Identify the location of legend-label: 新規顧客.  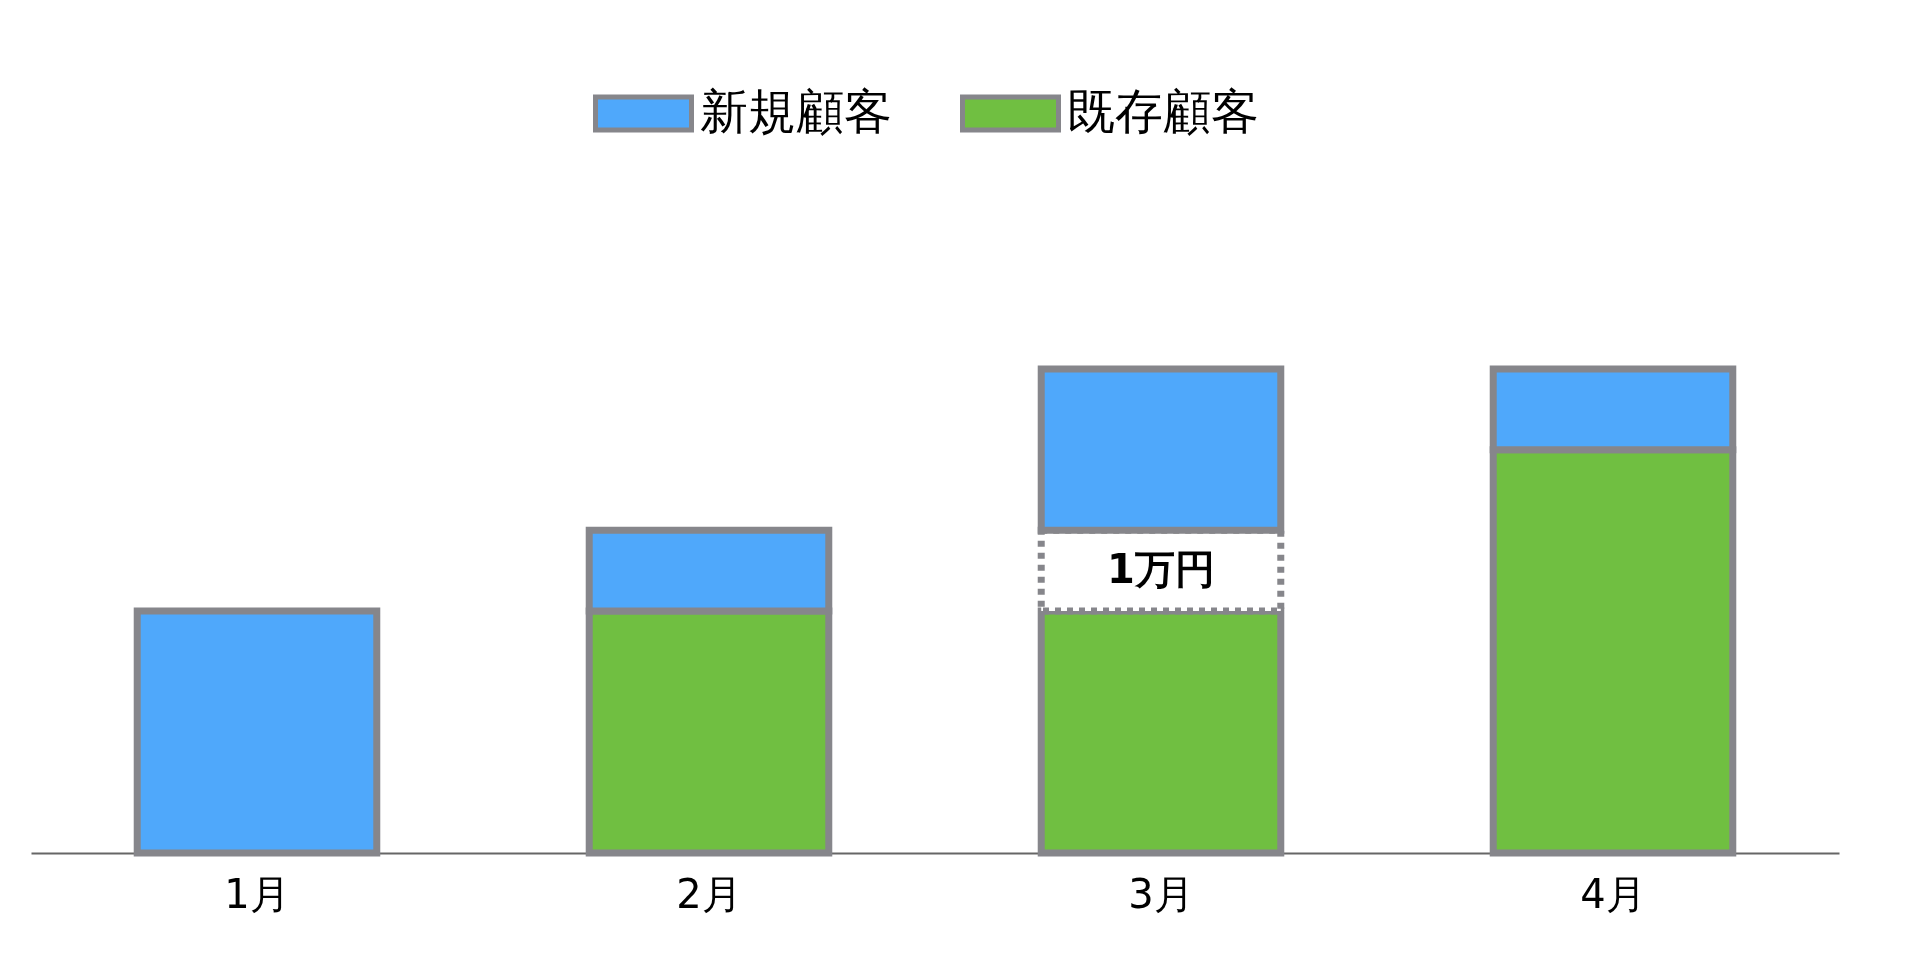
(796, 110).